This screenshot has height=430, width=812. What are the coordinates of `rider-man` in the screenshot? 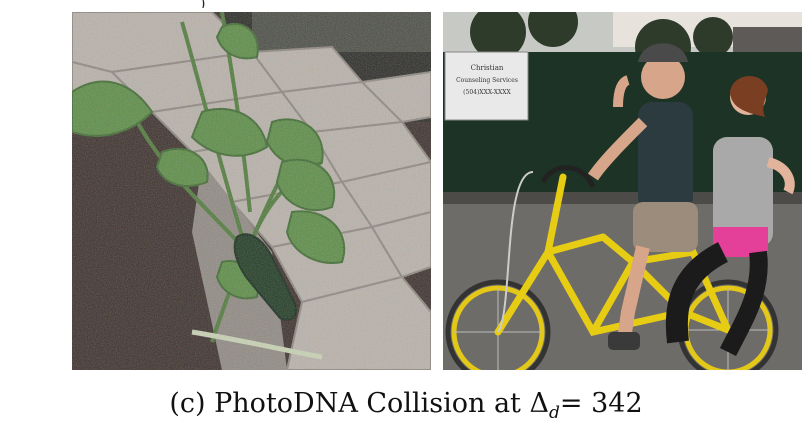 It's located at (643, 196).